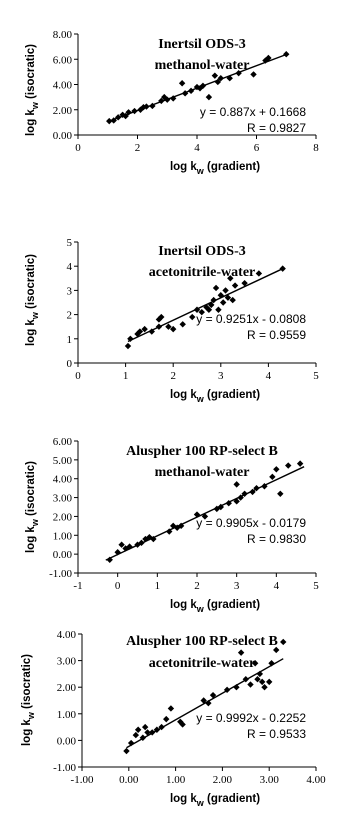 This screenshot has height=825, width=351. Describe the element at coordinates (70, 267) in the screenshot. I see `y-tick-label: 4` at that location.